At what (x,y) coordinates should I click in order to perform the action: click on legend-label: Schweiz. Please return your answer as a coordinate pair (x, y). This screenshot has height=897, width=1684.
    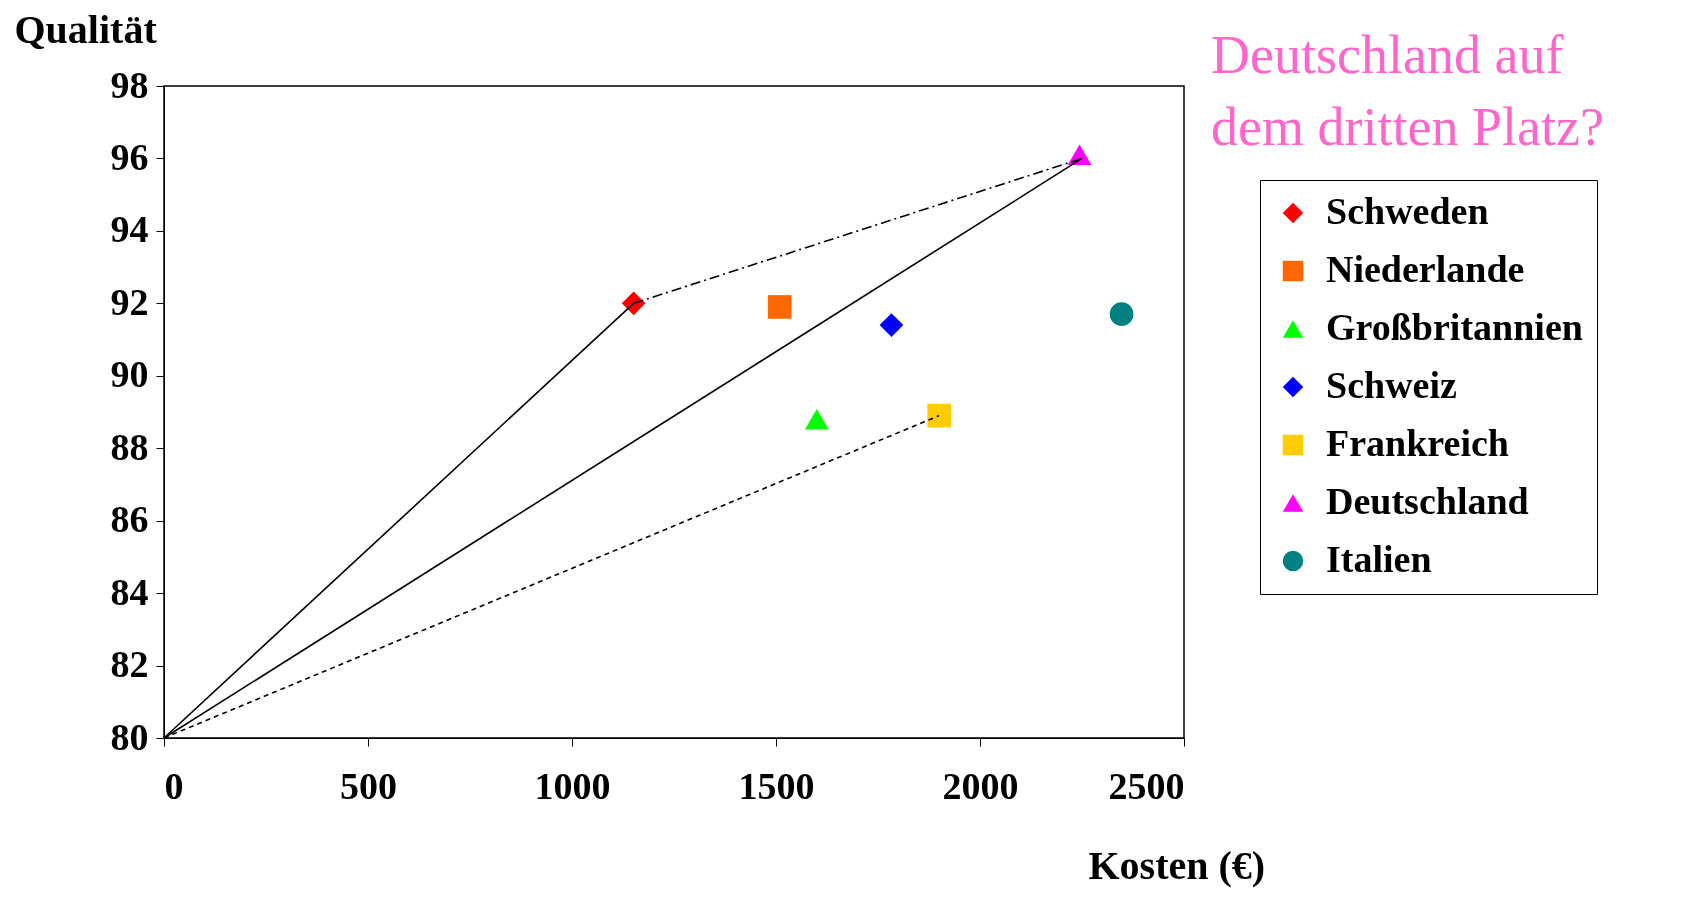
    Looking at the image, I should click on (1391, 385).